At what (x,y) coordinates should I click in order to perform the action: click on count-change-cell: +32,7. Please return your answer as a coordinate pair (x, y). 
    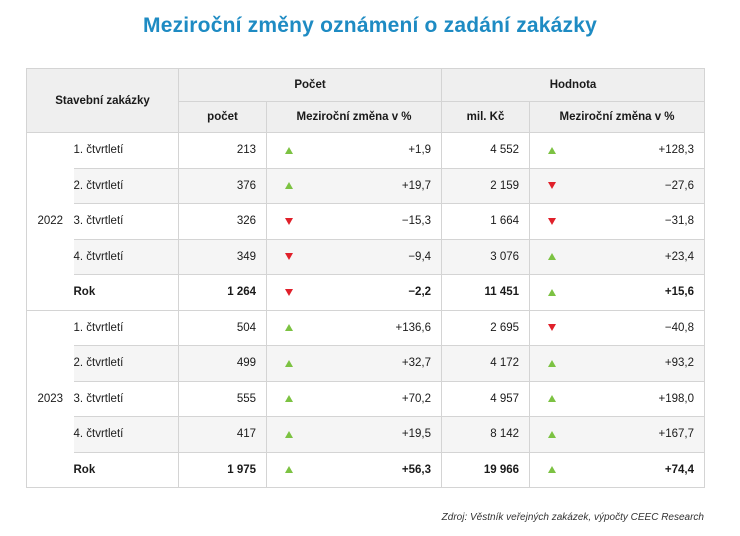
    Looking at the image, I should click on (377, 363).